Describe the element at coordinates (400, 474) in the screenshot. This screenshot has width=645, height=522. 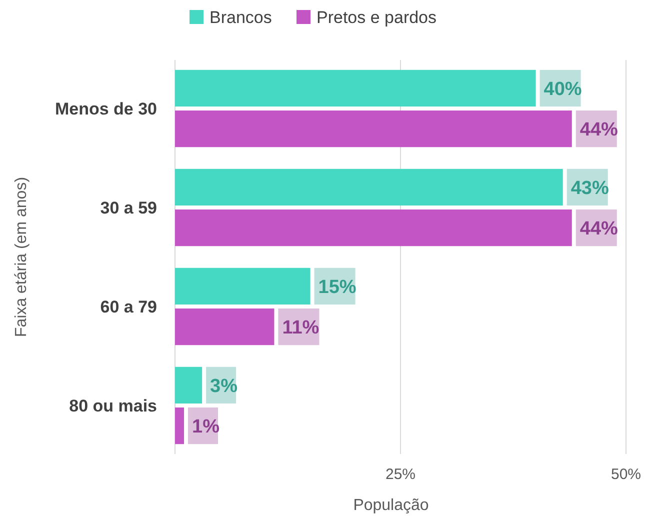
I see `x-tick-label: 25%` at that location.